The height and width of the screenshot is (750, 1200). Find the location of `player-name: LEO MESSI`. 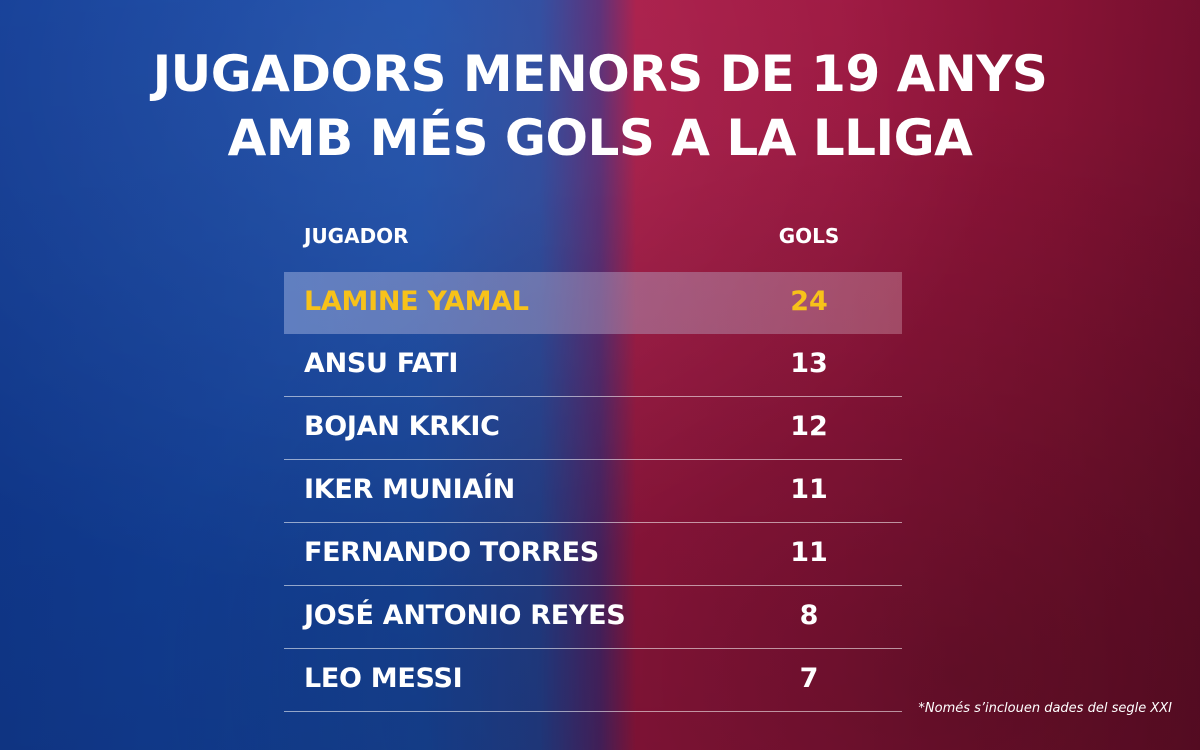

player-name: LEO MESSI is located at coordinates (383, 678).